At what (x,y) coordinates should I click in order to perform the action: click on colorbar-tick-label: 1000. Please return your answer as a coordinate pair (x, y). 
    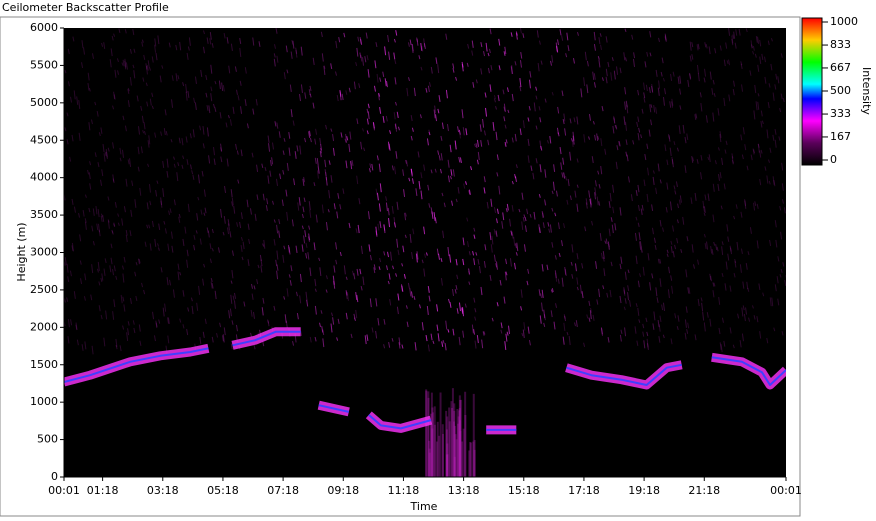
    Looking at the image, I should click on (844, 21).